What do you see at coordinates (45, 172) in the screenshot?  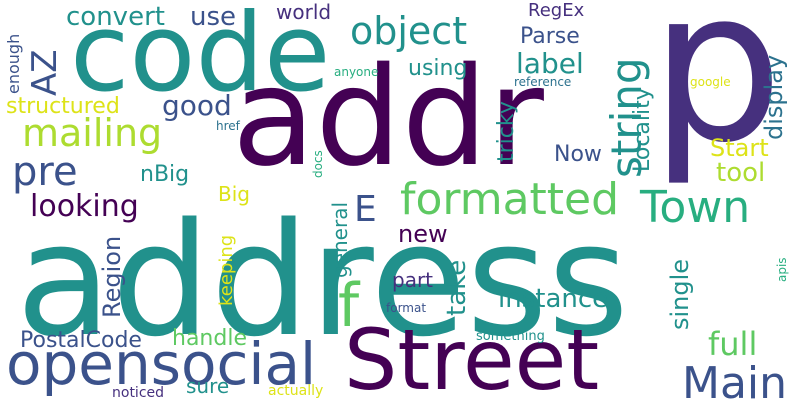 I see `word-pre: pre` at bounding box center [45, 172].